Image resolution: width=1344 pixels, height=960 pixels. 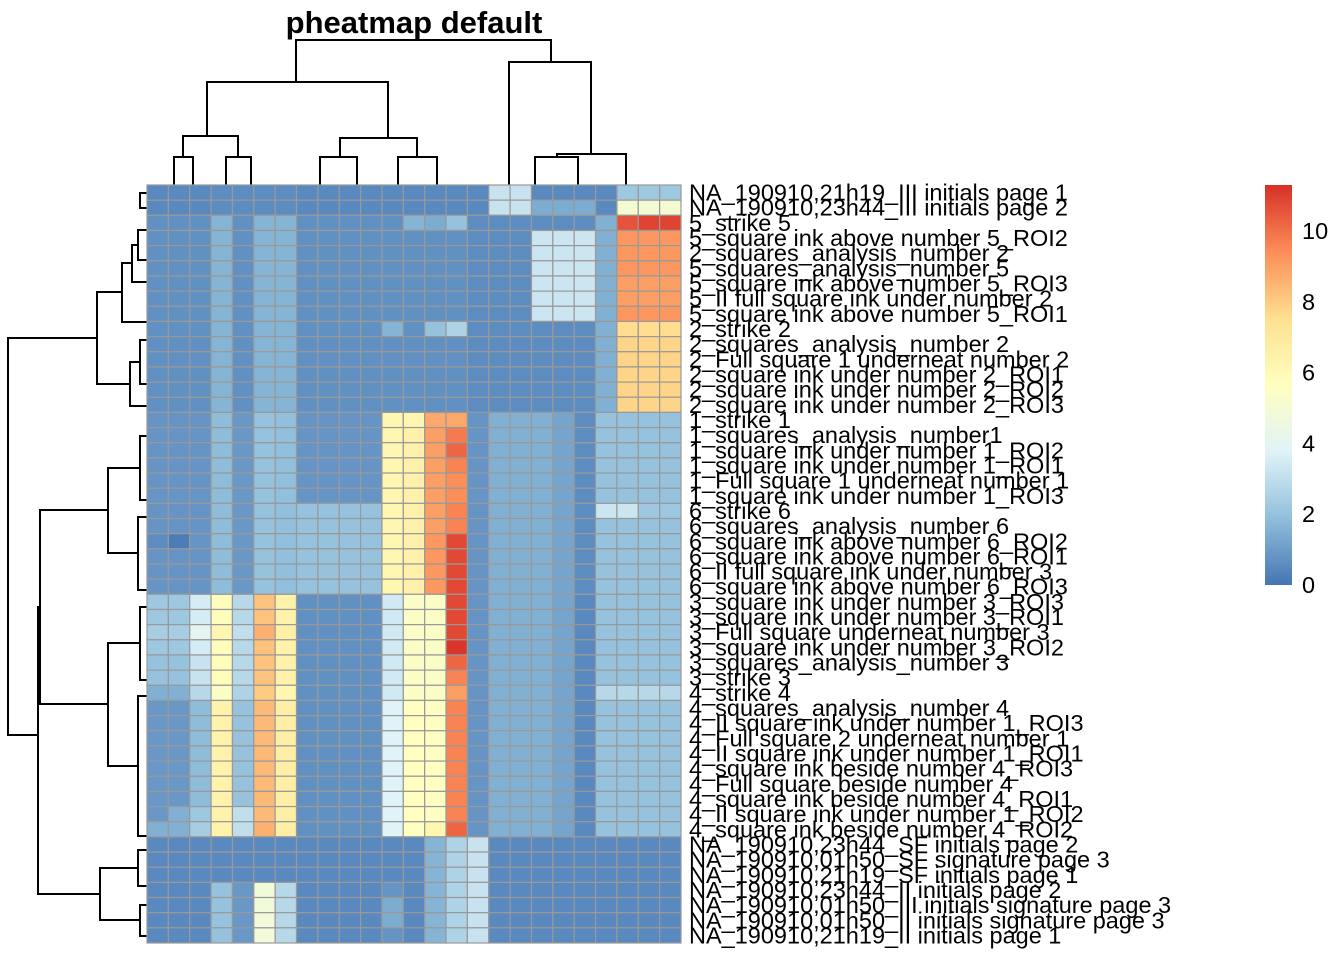 I want to click on row-label: NA_190910,23h44_II initials page 2, so click(x=875, y=890).